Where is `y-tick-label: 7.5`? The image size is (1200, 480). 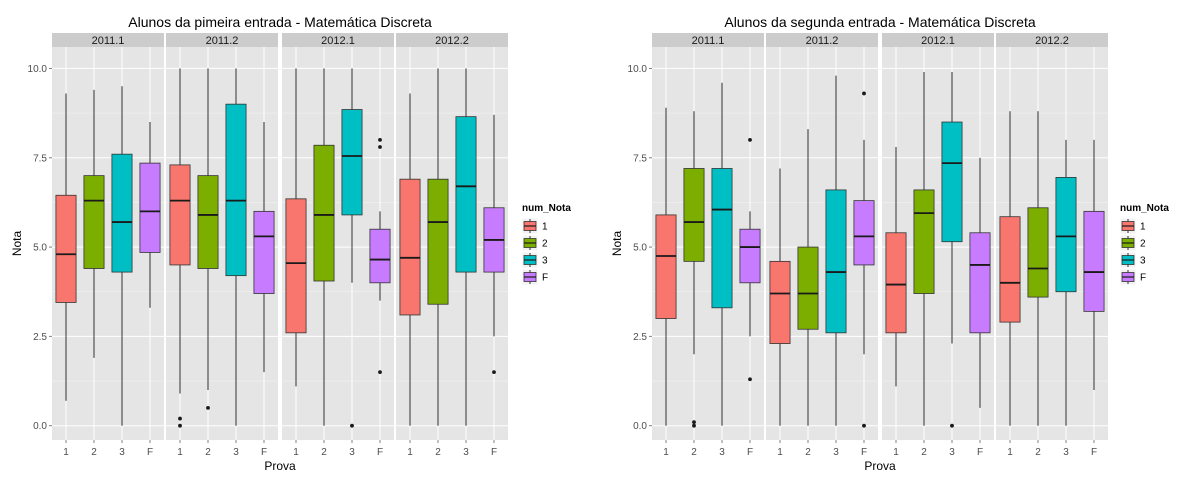 y-tick-label: 7.5 is located at coordinates (640, 158).